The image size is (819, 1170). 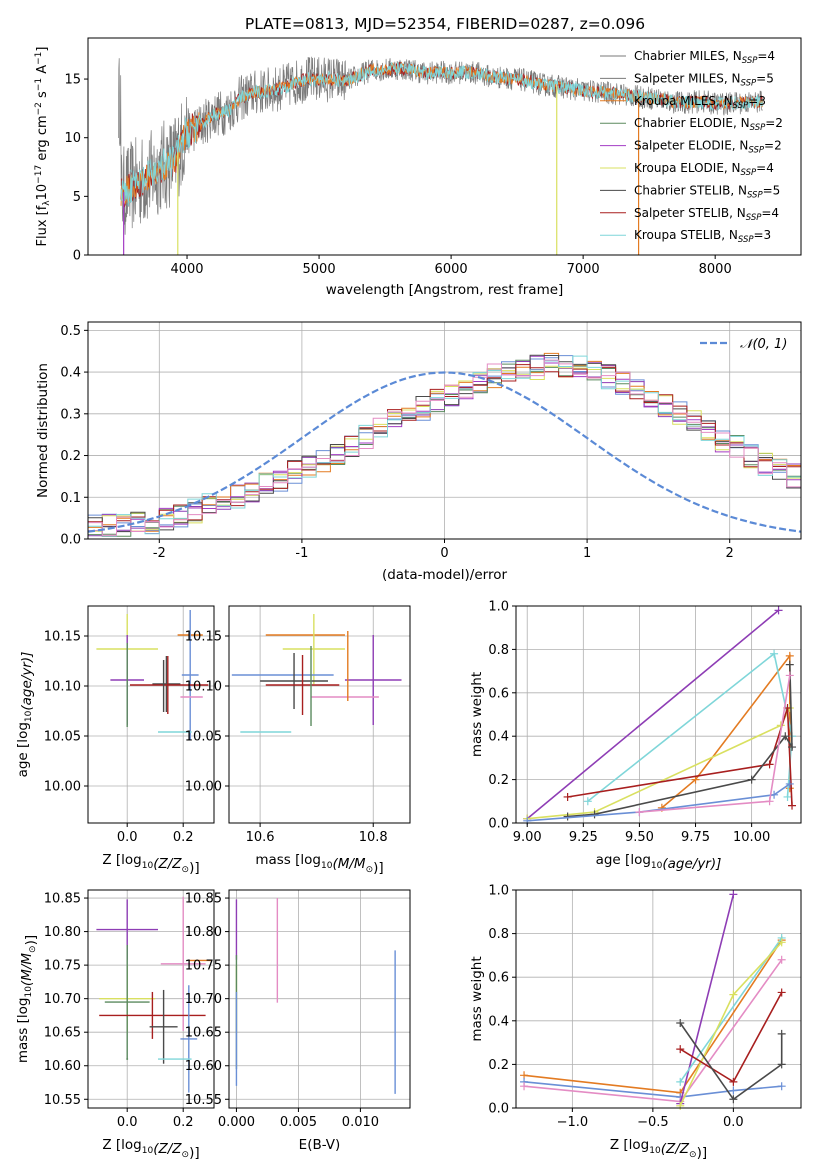 I want to click on y-tick-label: 0, so click(x=77, y=256).